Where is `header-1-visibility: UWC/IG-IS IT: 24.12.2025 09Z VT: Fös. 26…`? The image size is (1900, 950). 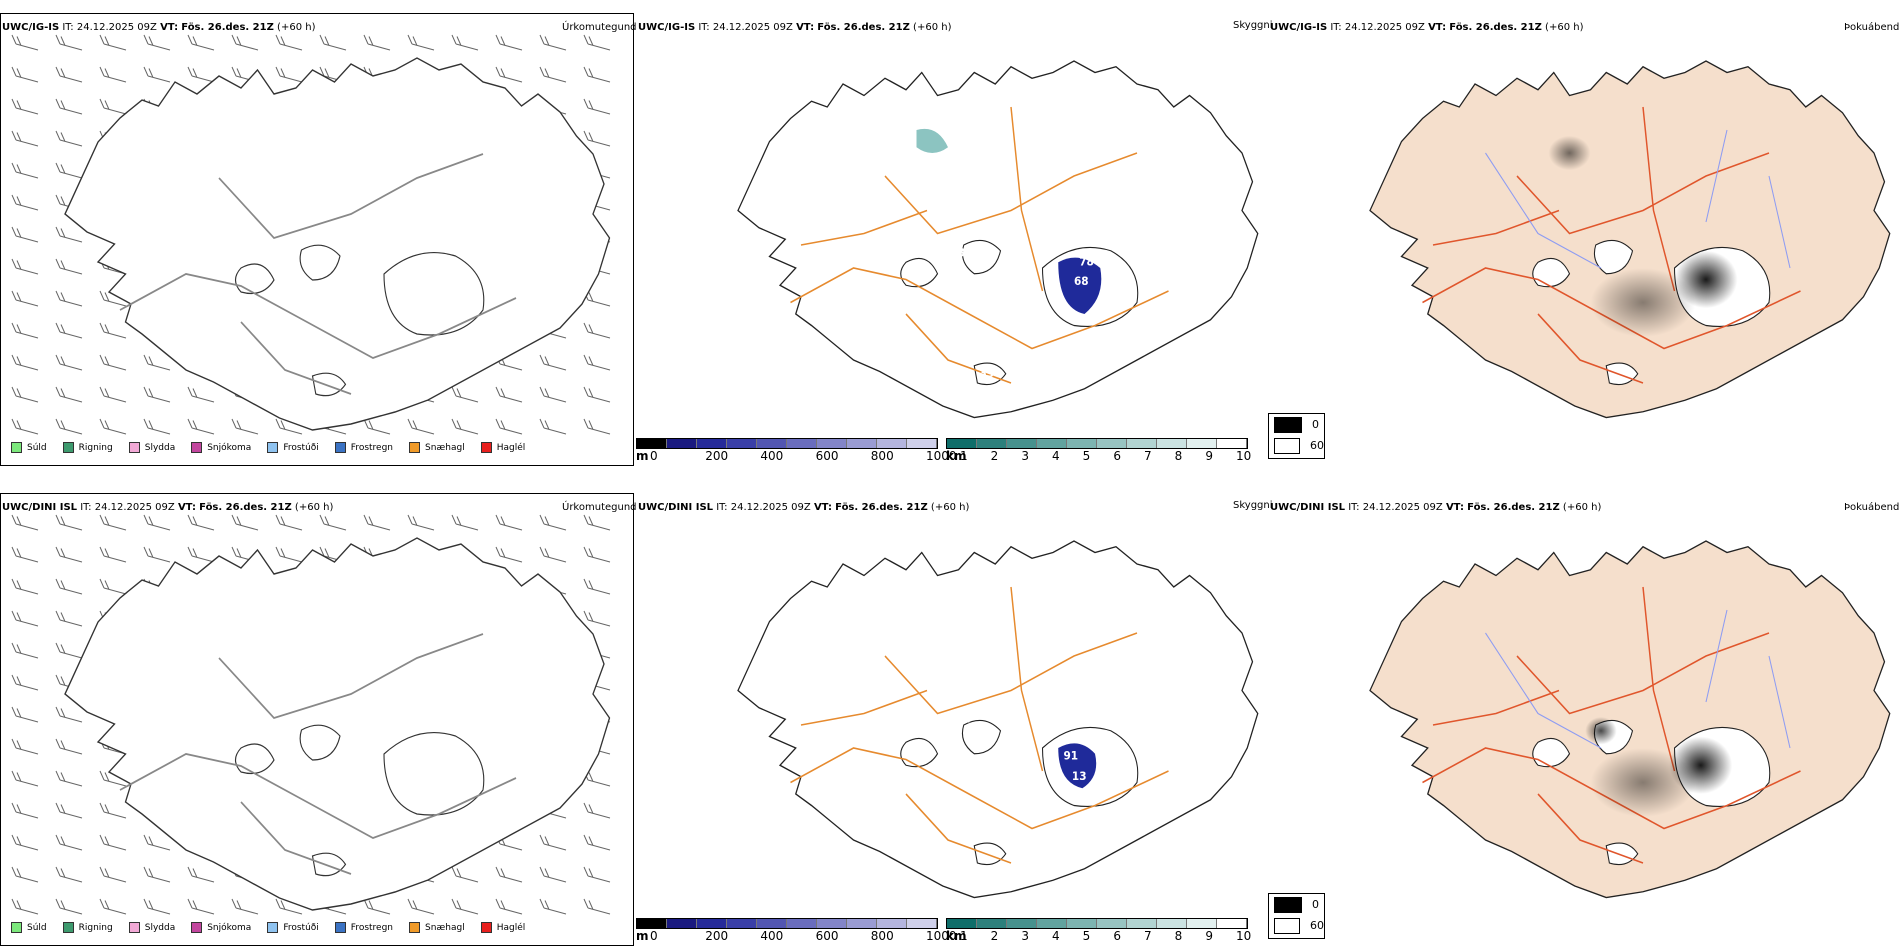
header-1-visibility: UWC/IG-IS IT: 24.12.2025 09Z VT: Fös. 26… is located at coordinates (794, 27).